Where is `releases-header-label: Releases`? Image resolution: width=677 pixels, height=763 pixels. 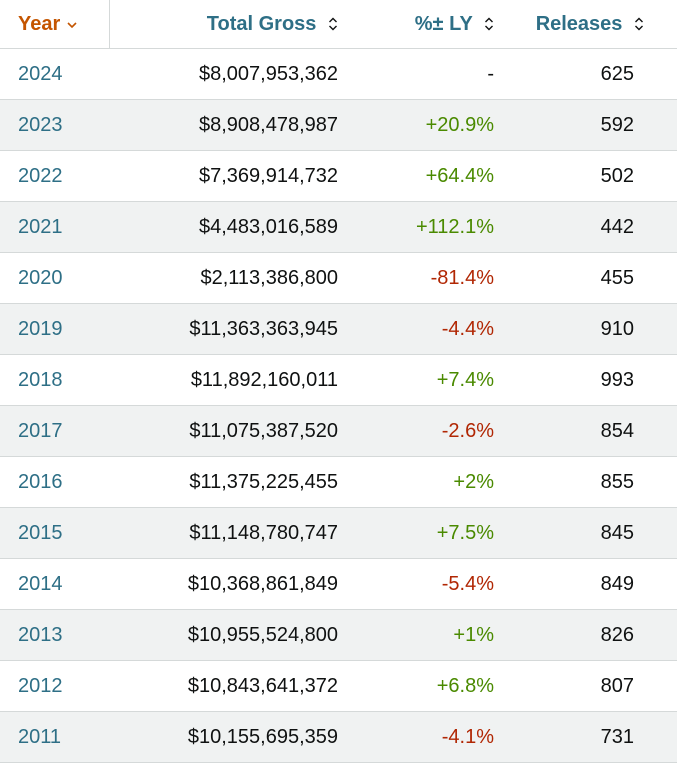 releases-header-label: Releases is located at coordinates (579, 23).